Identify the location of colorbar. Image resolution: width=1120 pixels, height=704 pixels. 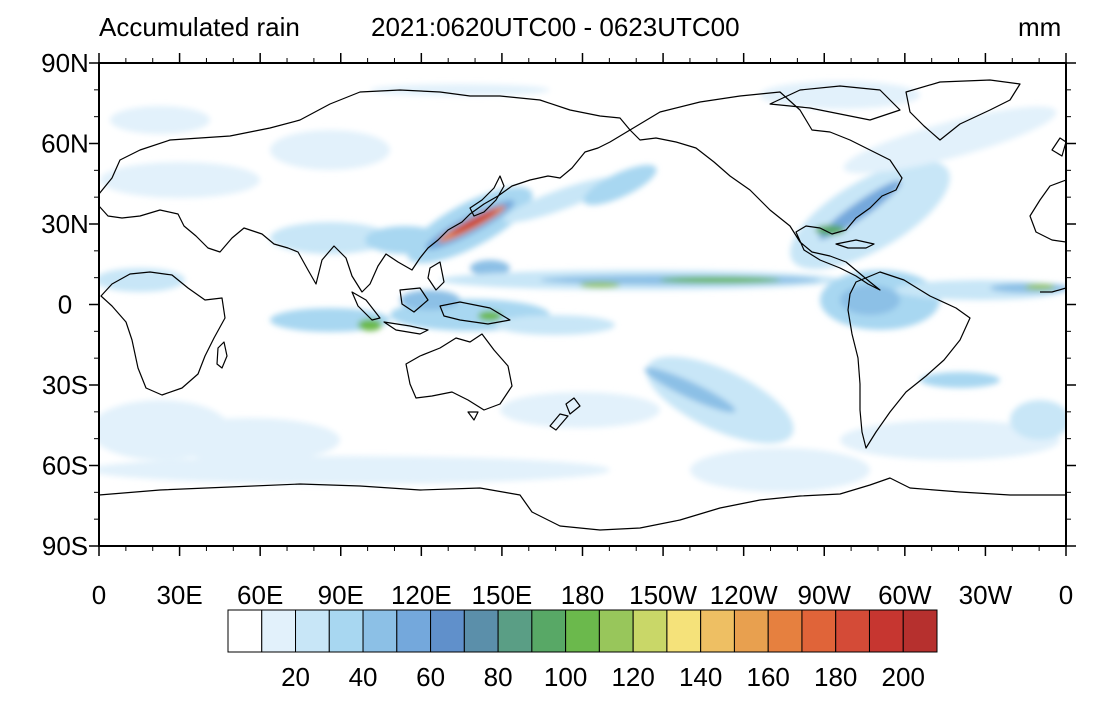
(582, 631).